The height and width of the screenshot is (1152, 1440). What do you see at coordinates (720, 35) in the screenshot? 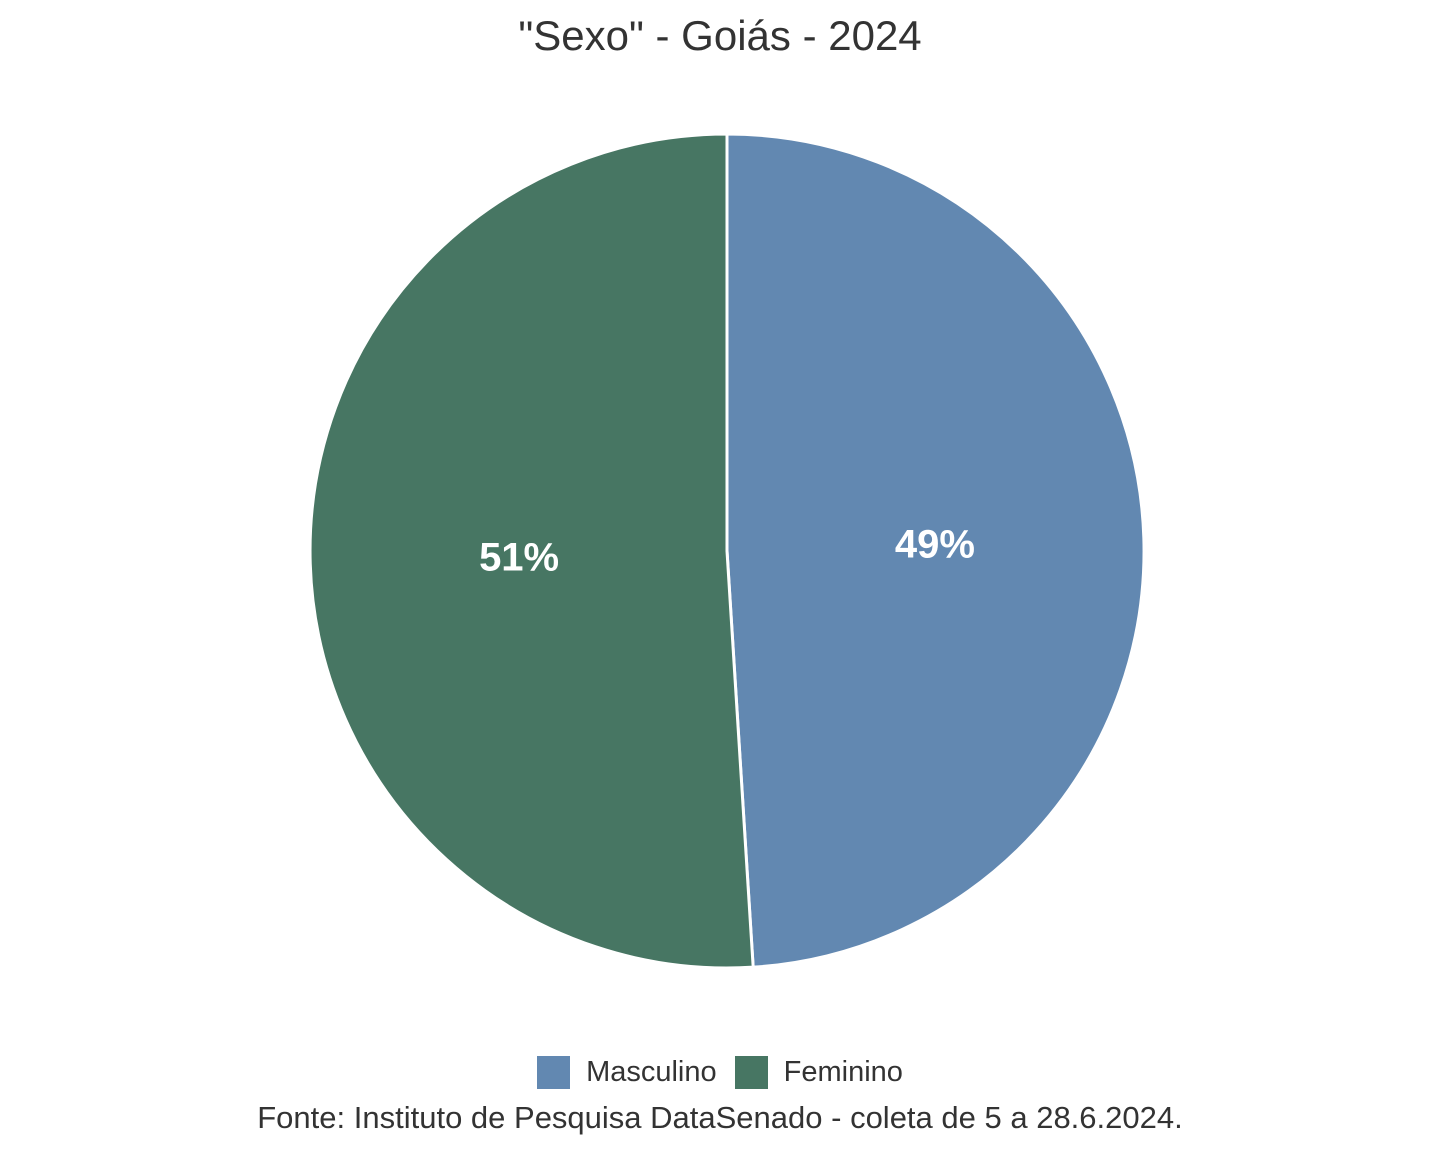
I see `chart-title: "Sexo" - Goiás - 2024` at bounding box center [720, 35].